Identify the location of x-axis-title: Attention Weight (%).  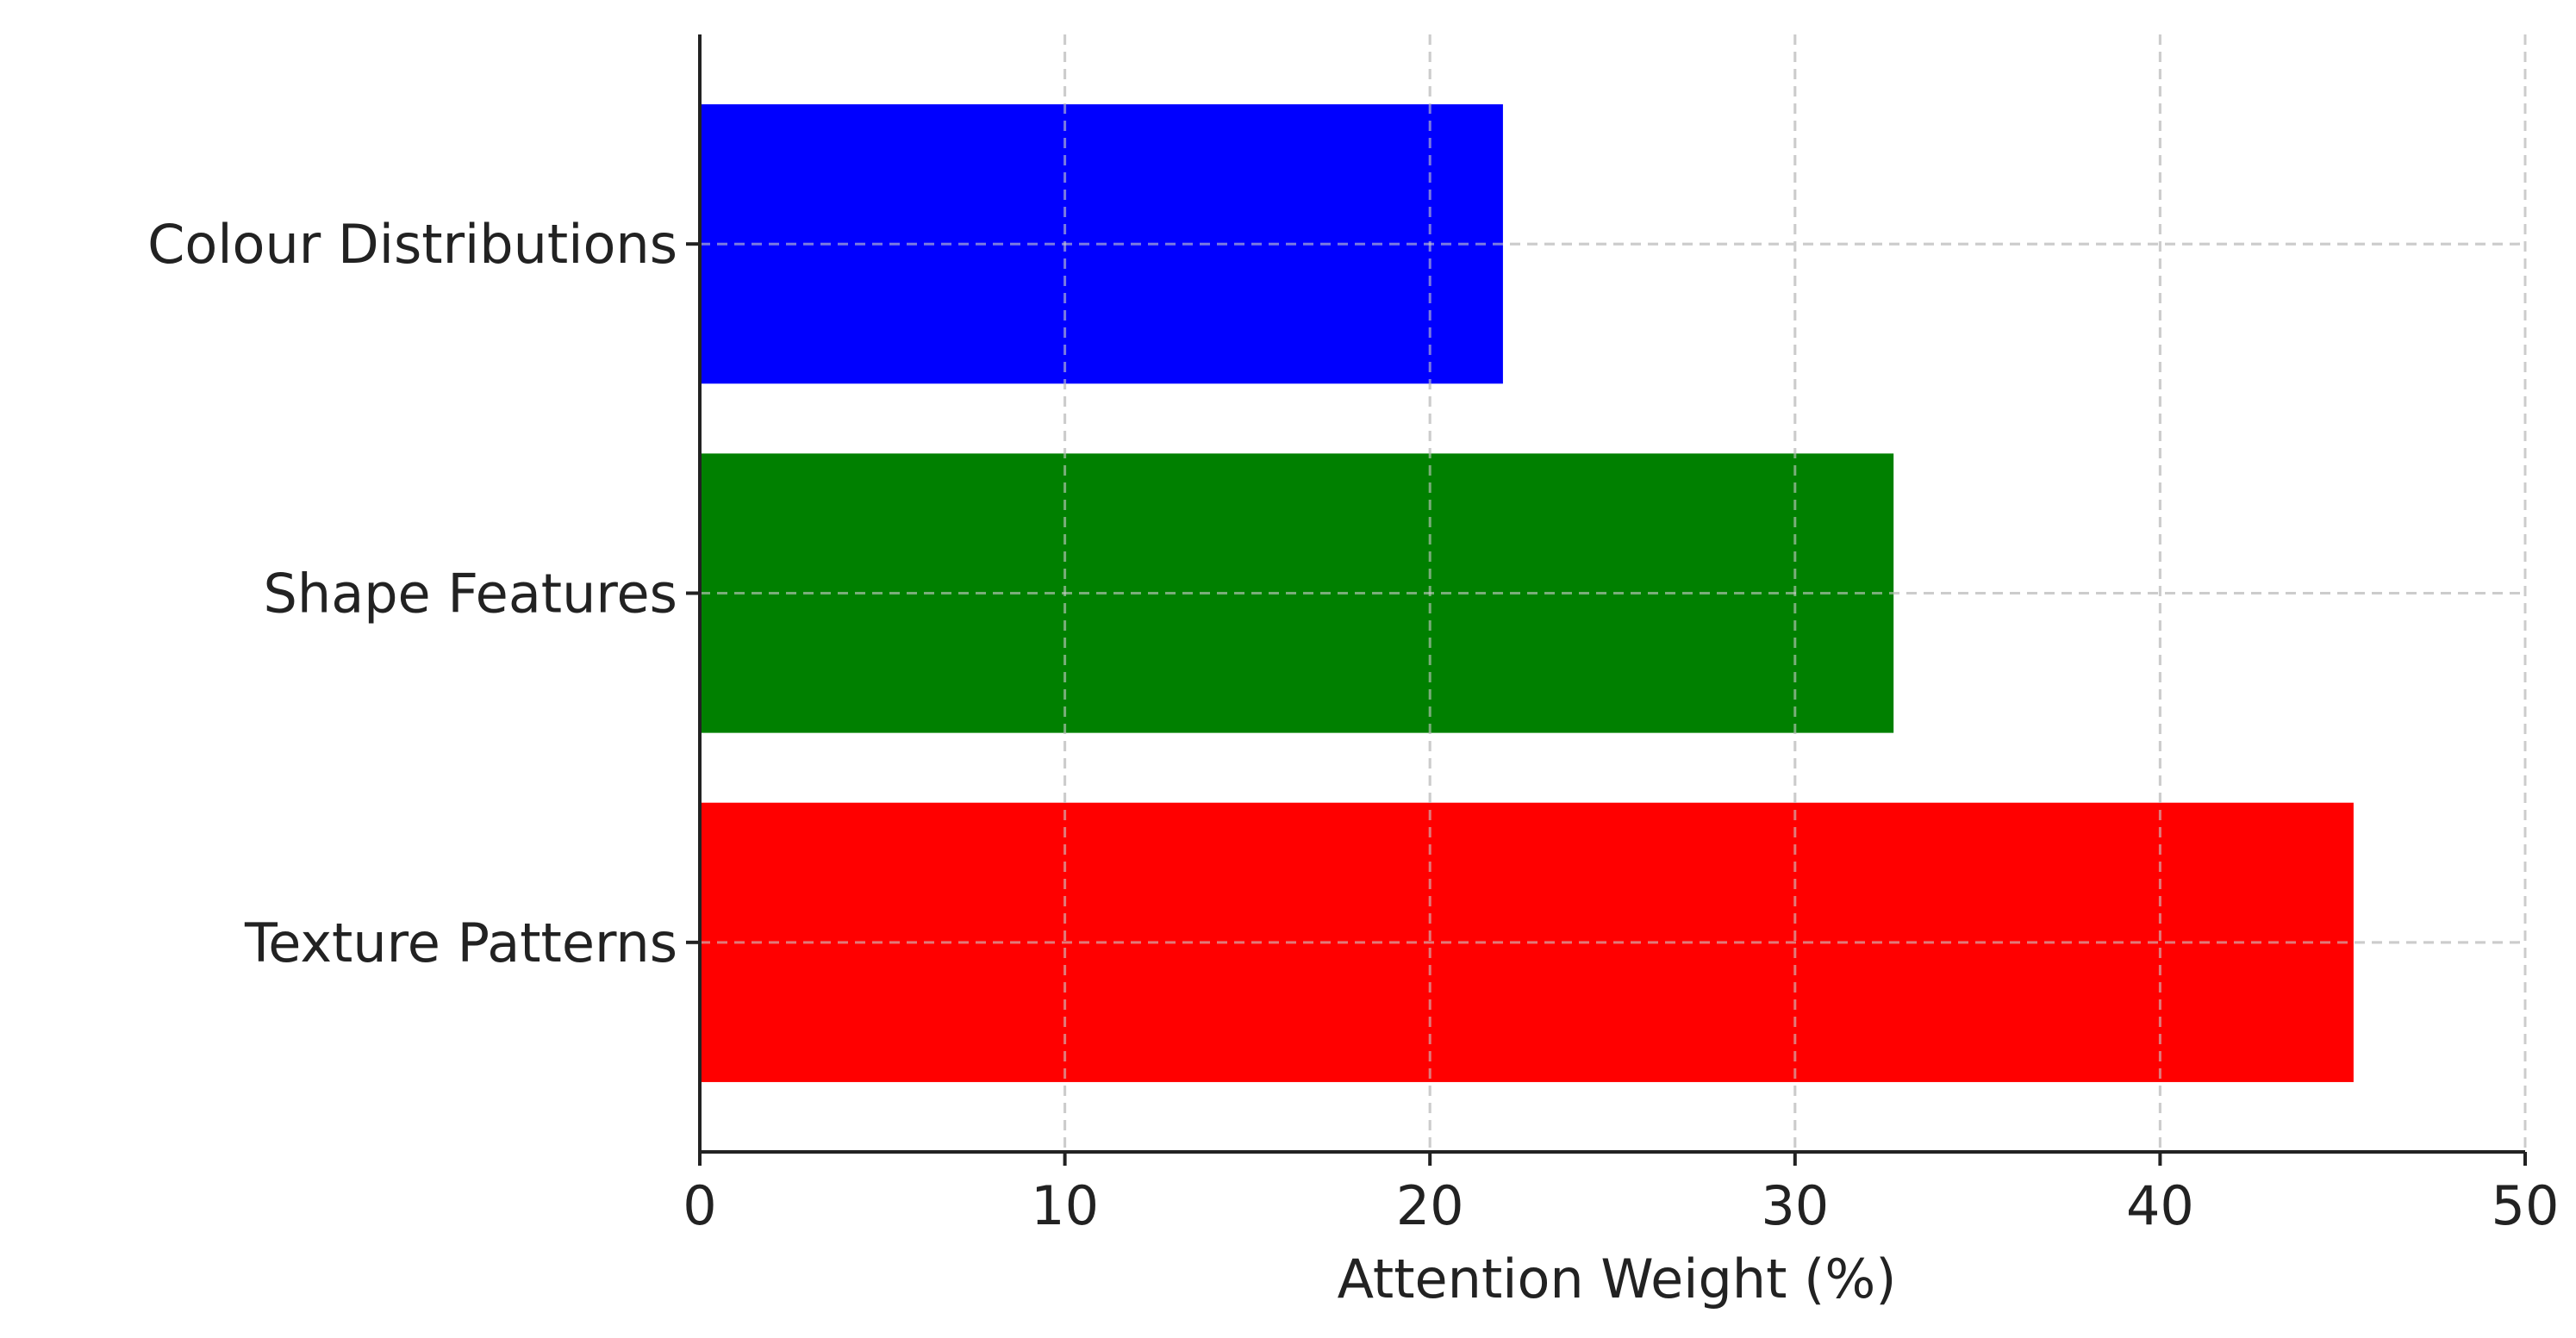
(1617, 1279).